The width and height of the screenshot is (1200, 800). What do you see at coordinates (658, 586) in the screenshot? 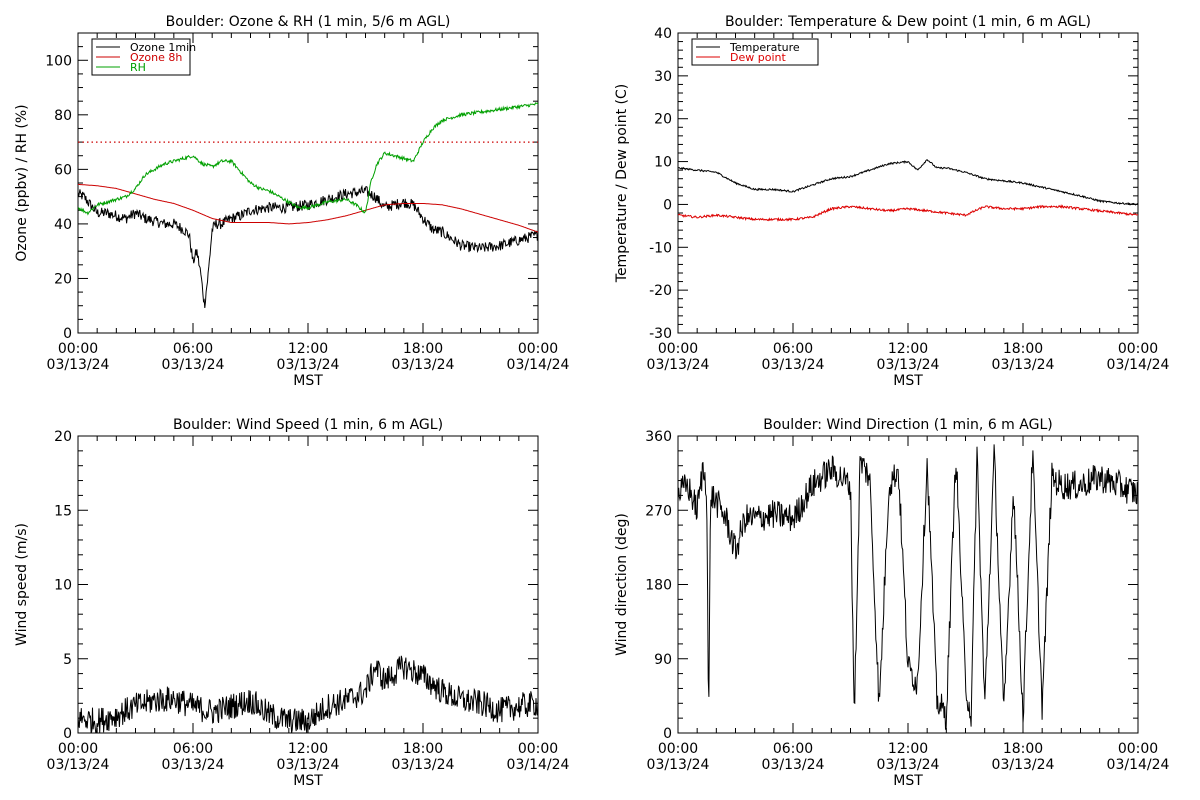
I see `y-tick-label: 180` at bounding box center [658, 586].